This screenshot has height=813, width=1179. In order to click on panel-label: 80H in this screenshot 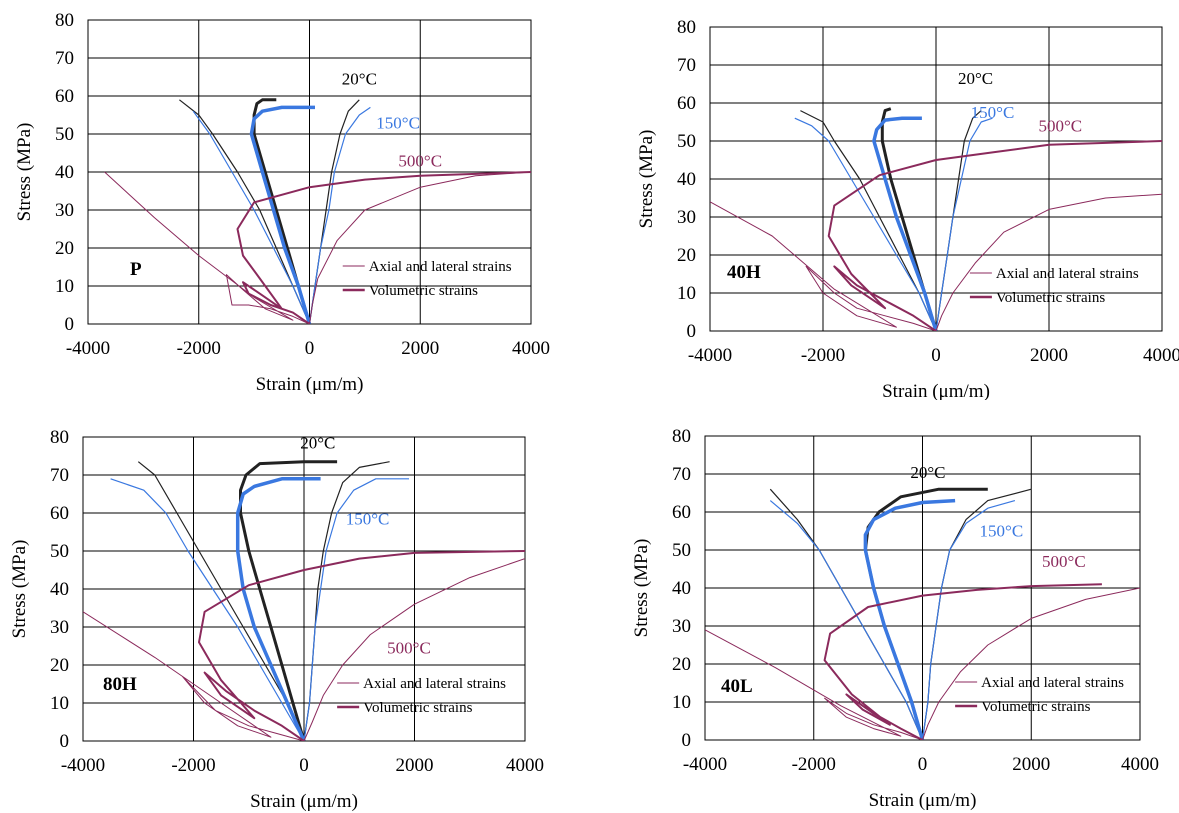, I will do `click(120, 684)`.